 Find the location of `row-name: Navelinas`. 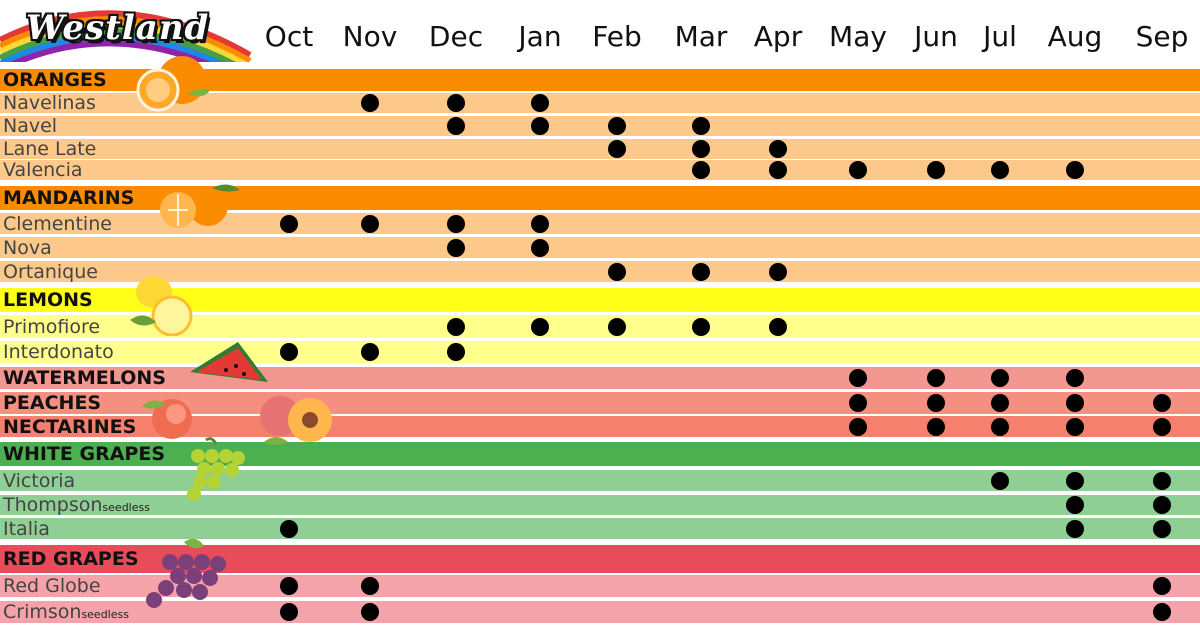

row-name: Navelinas is located at coordinates (49, 103).